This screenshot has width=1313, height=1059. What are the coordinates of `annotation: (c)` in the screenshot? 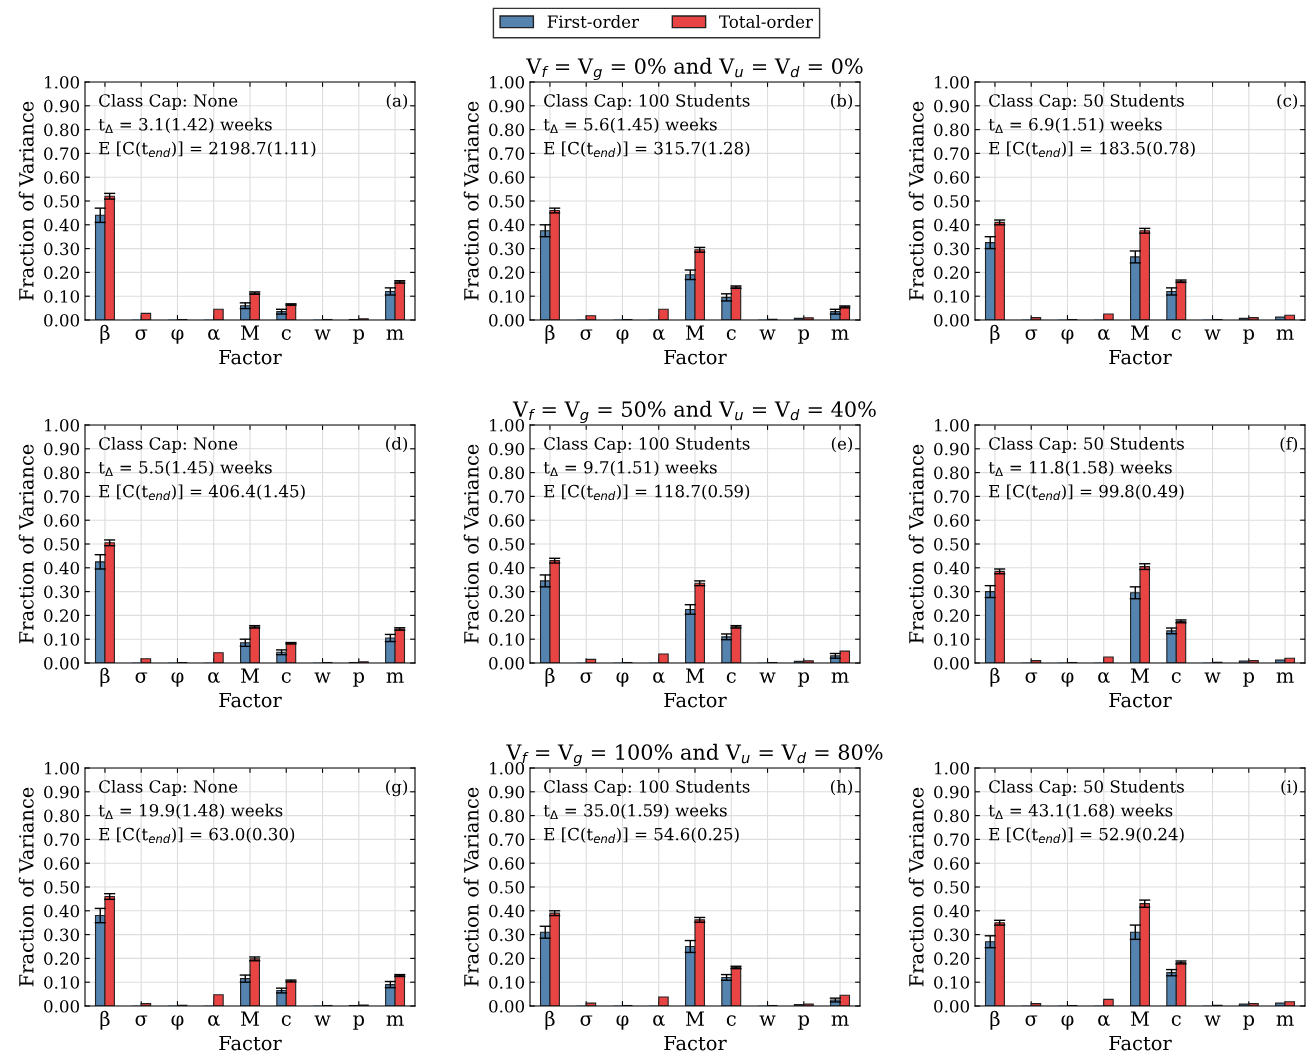 It's located at (1287, 101).